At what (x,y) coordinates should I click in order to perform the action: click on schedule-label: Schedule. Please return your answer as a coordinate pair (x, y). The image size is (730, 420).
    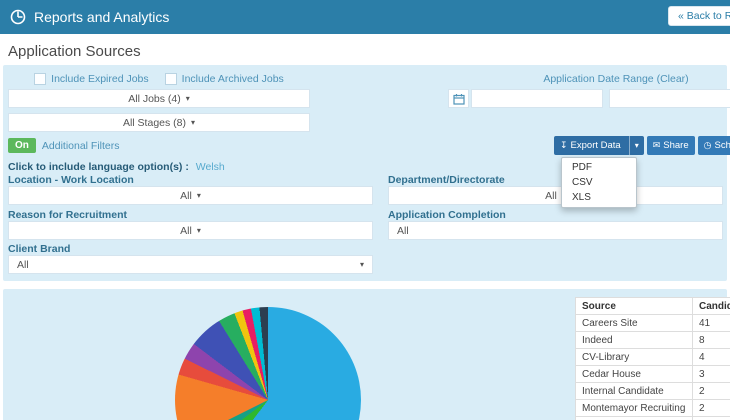
    Looking at the image, I should click on (722, 145).